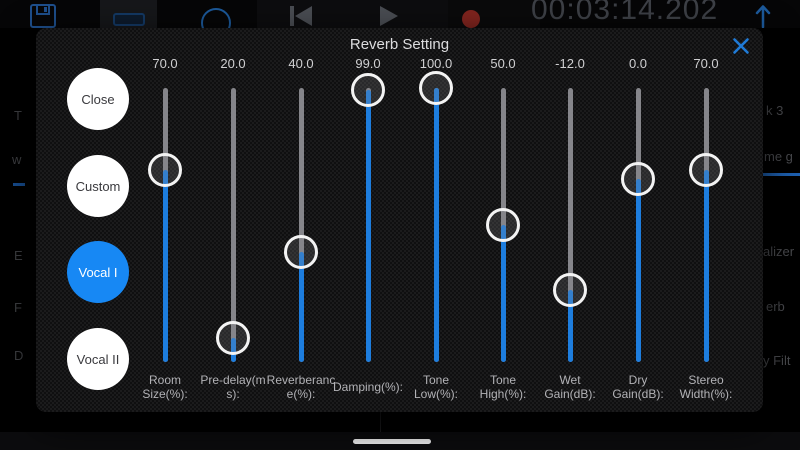 This screenshot has width=800, height=450. What do you see at coordinates (18, 255) in the screenshot?
I see `bg-text-fragment: E` at bounding box center [18, 255].